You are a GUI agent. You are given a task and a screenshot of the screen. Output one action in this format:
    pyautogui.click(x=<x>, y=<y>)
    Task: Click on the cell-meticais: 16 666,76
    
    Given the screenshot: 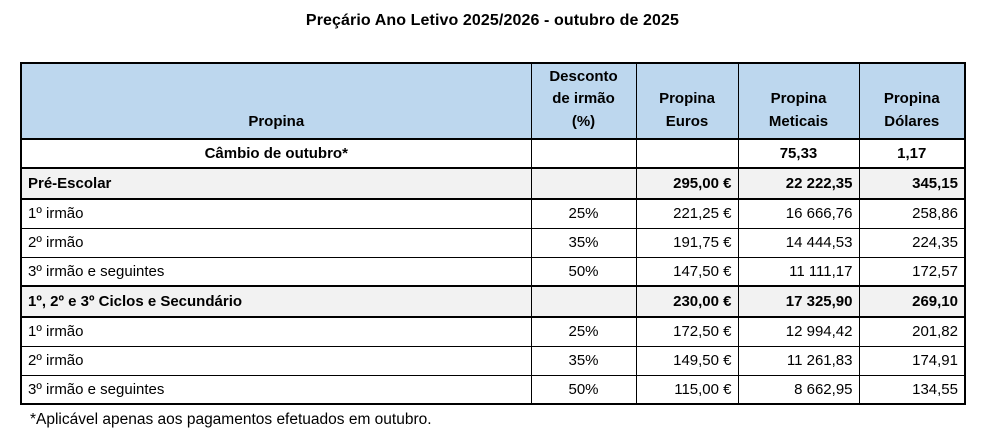 What is the action you would take?
    pyautogui.click(x=798, y=213)
    